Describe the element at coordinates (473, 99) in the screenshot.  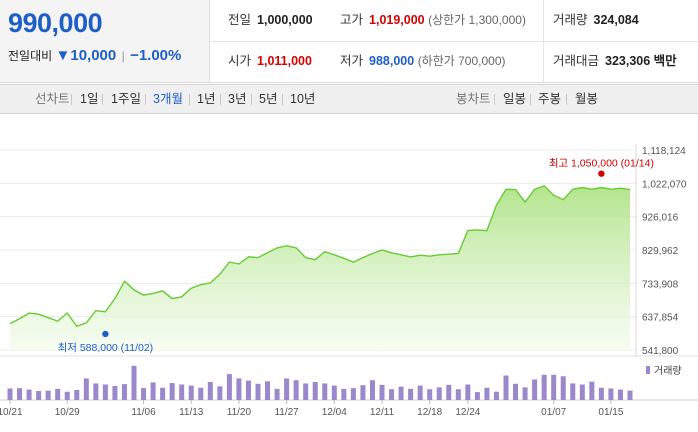
I see `candle-chart-label: 봉차트` at that location.